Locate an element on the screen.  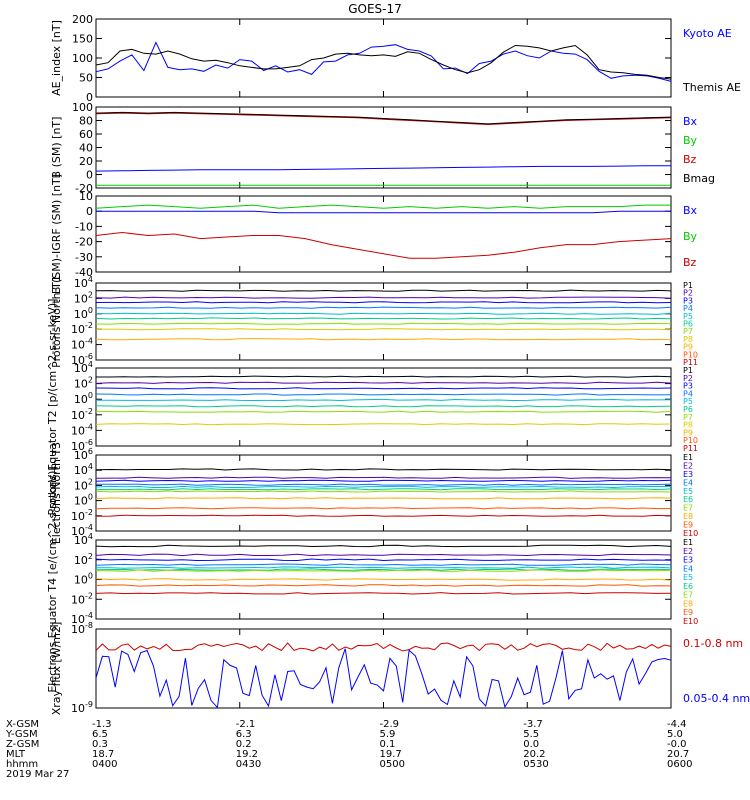
series-line-Kyoto AE is located at coordinates (383, 61).